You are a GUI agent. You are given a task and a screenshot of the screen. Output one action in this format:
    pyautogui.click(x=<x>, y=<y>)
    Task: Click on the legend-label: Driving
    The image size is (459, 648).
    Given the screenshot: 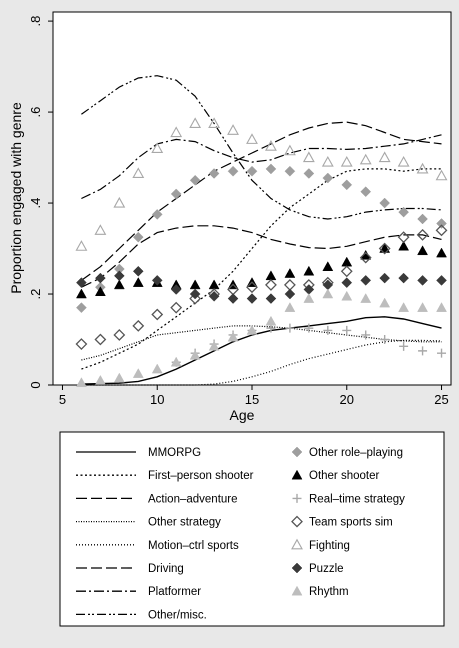 What is the action you would take?
    pyautogui.click(x=166, y=569)
    